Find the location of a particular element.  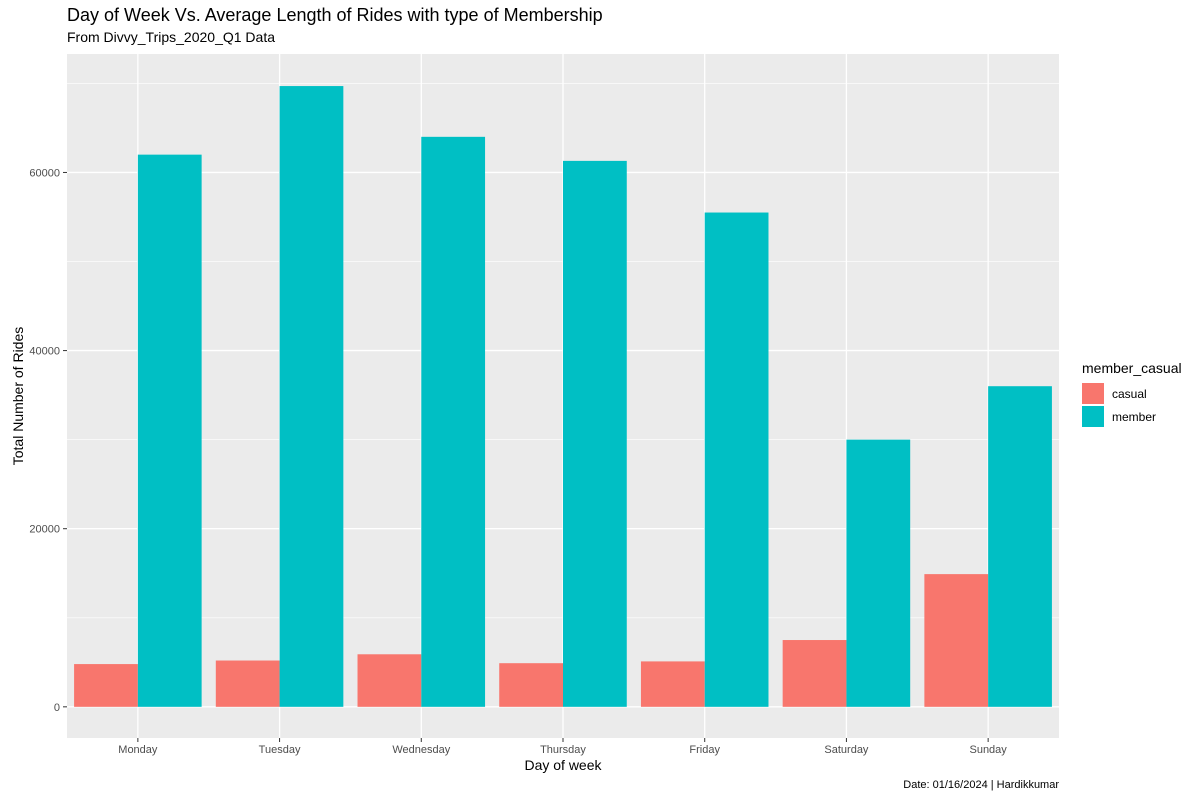

chart-subtitle: From Divvy_Trips_2020_Q1 Data is located at coordinates (171, 37).